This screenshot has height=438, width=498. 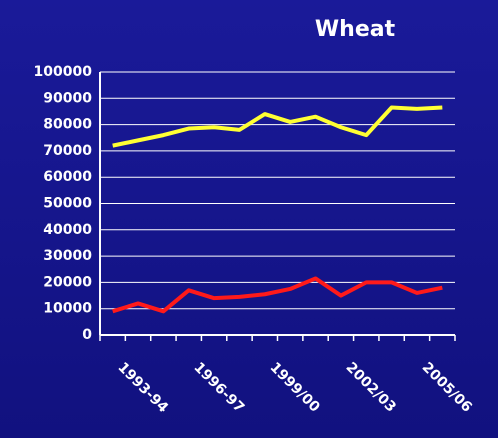 I want to click on y-tick-label: 100000, so click(x=63, y=72).